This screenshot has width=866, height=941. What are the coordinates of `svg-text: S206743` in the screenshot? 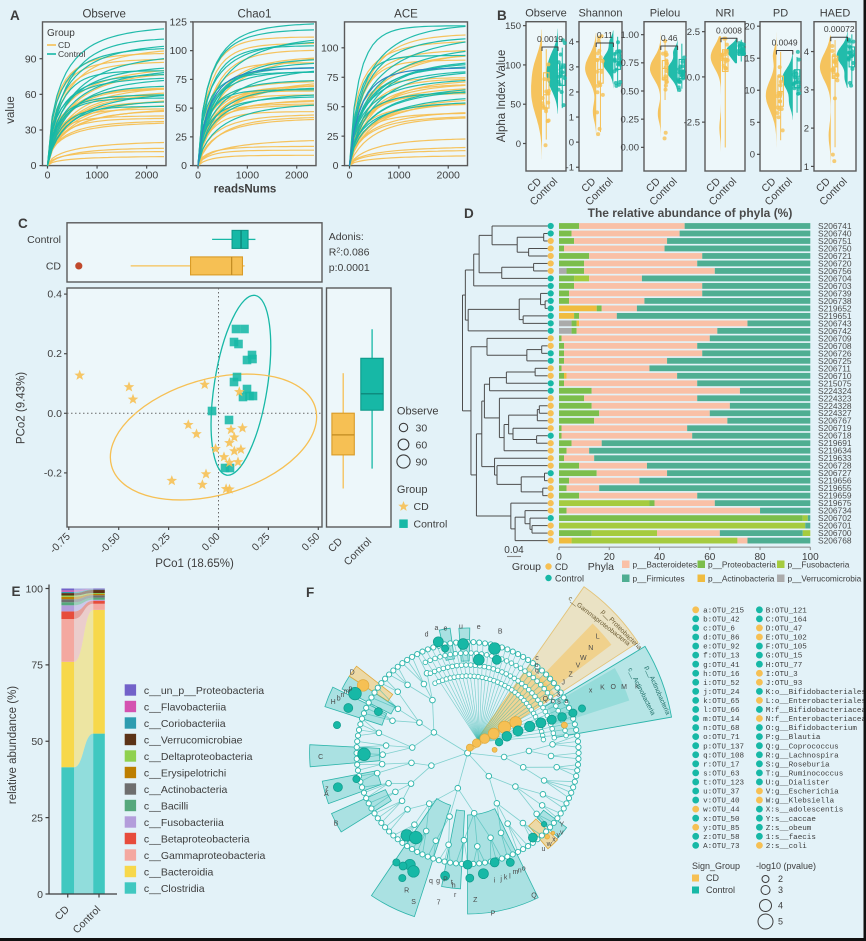 It's located at (835, 323).